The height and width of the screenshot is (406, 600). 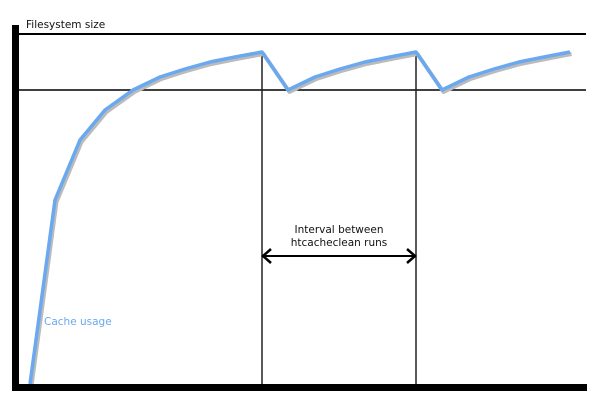 What do you see at coordinates (65, 25) in the screenshot?
I see `y-axis-label: Filesystem size` at bounding box center [65, 25].